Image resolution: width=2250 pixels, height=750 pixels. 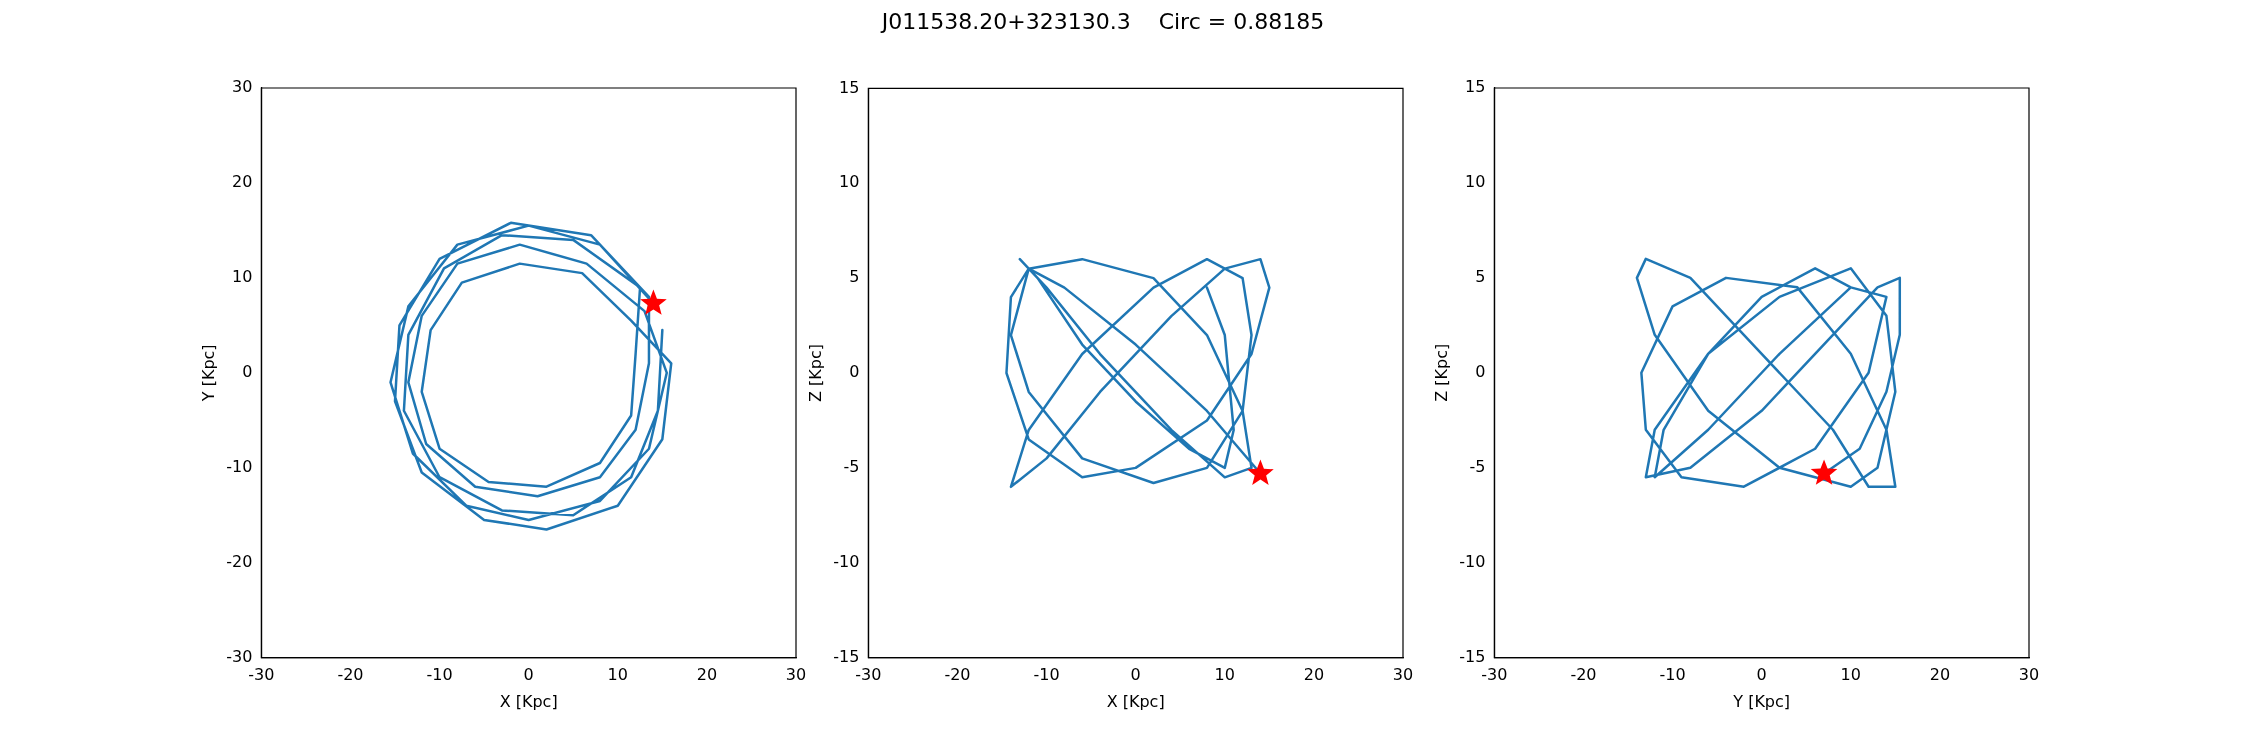 I want to click on y-tick-label: 20, so click(x=242, y=182).